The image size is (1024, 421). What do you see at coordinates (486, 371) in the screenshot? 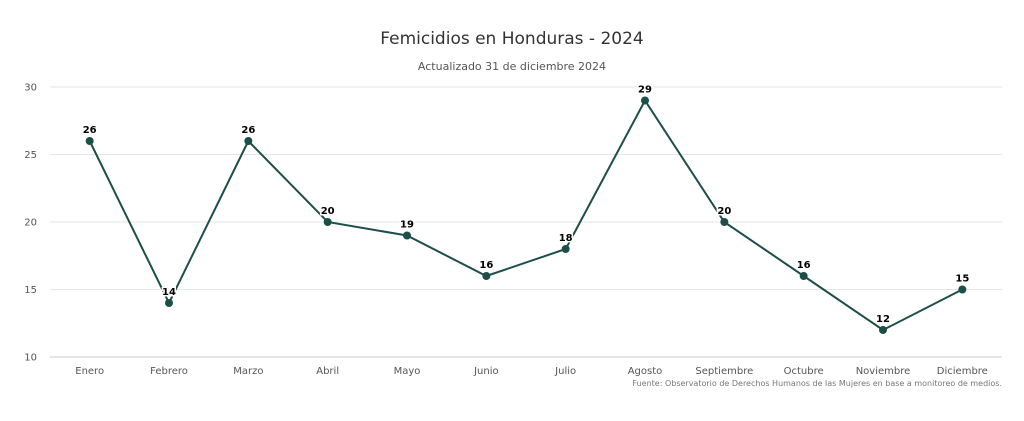
I see `x-tick-label: Junio` at bounding box center [486, 371].